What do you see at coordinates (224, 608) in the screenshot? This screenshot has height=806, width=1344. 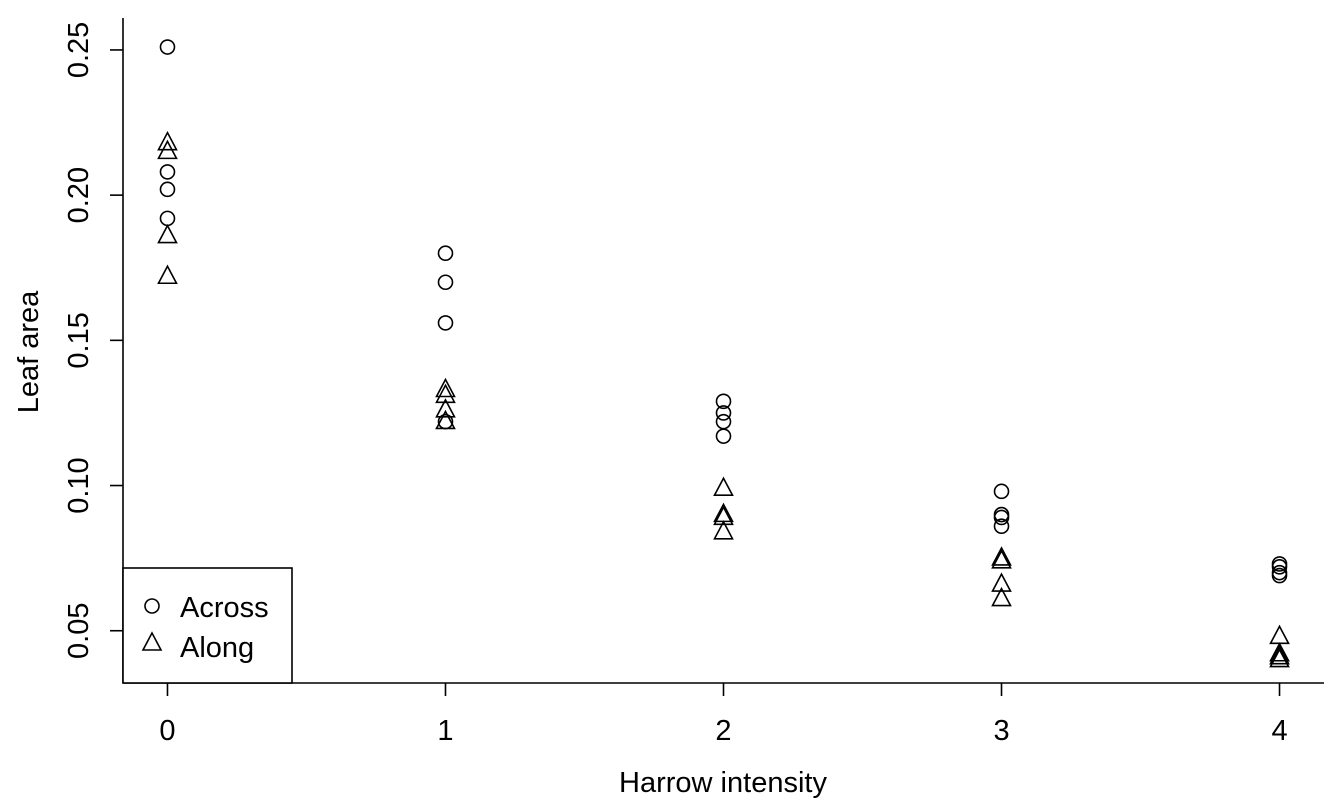 I see `legend-label-across: Across` at bounding box center [224, 608].